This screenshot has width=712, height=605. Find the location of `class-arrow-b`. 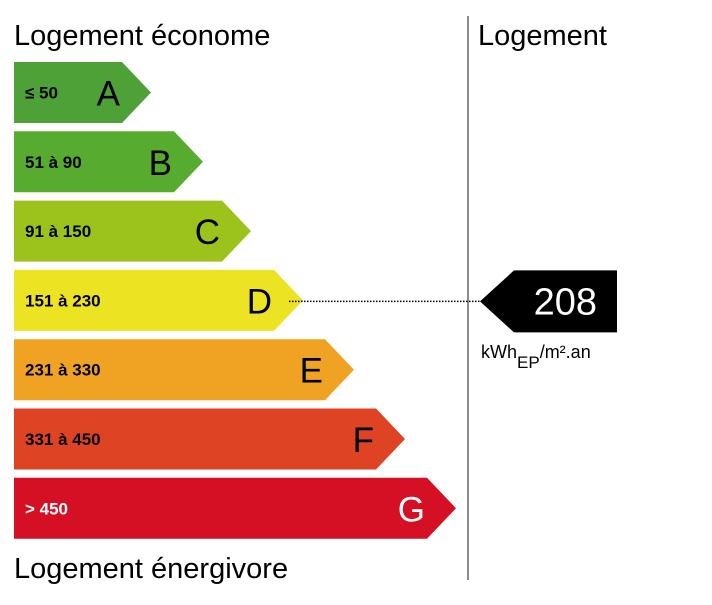

class-arrow-b is located at coordinates (108, 162).